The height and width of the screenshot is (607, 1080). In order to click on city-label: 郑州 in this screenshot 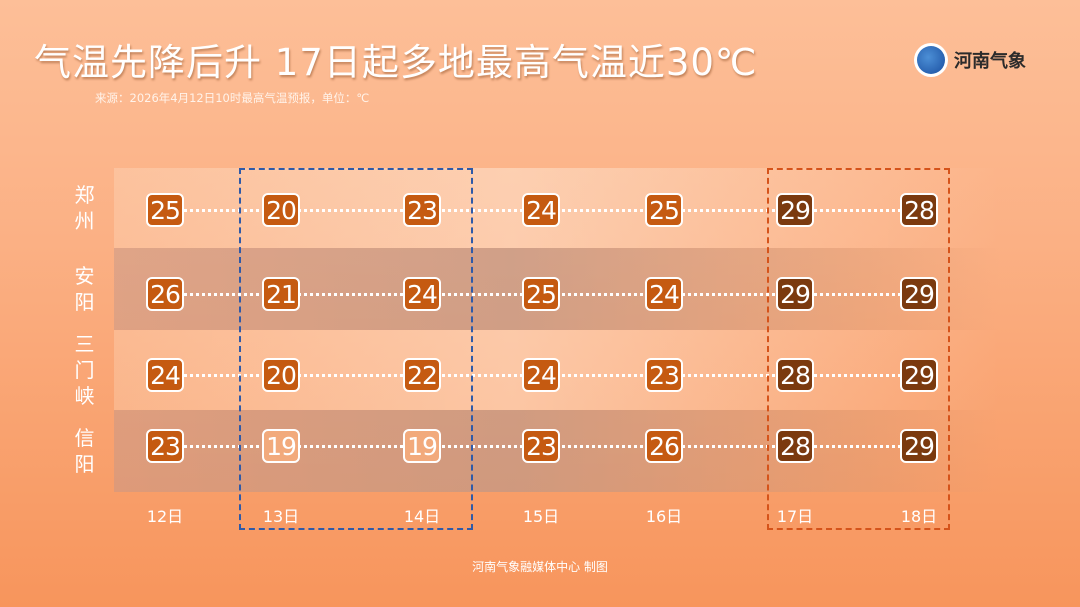, I will do `click(84, 208)`.